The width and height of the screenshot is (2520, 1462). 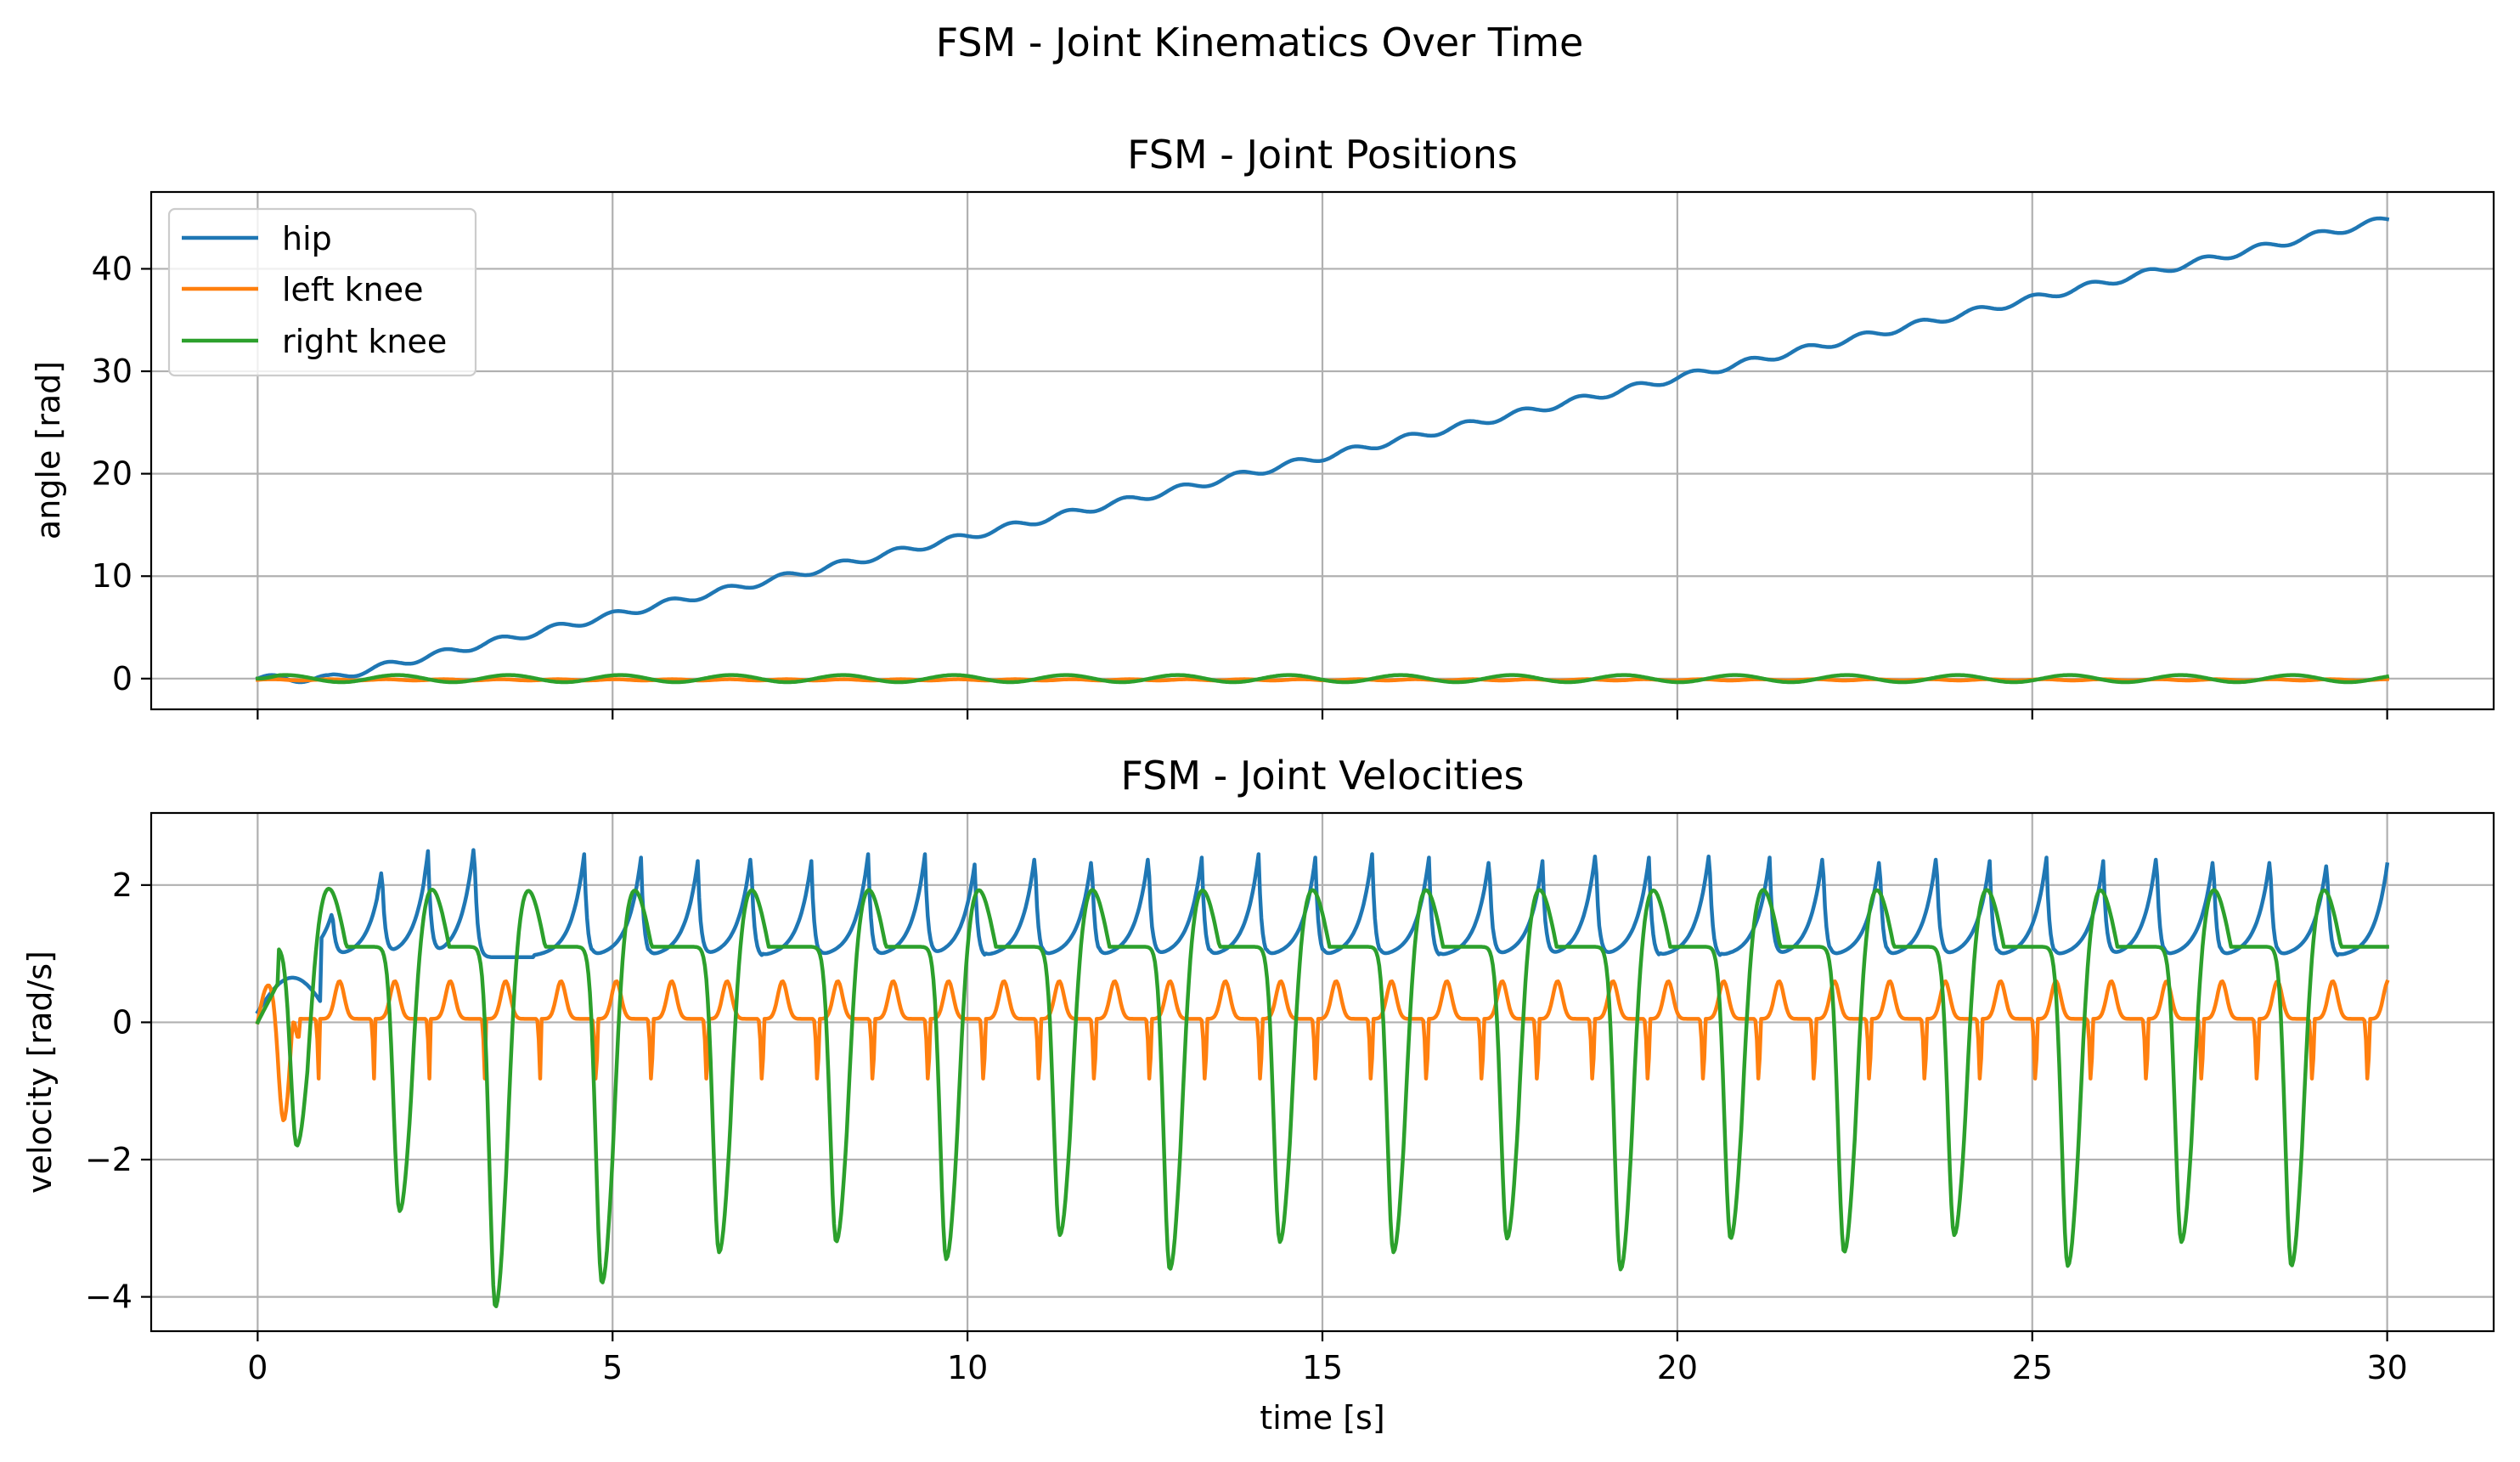 I want to click on x-tick-label: 10, so click(x=968, y=1367).